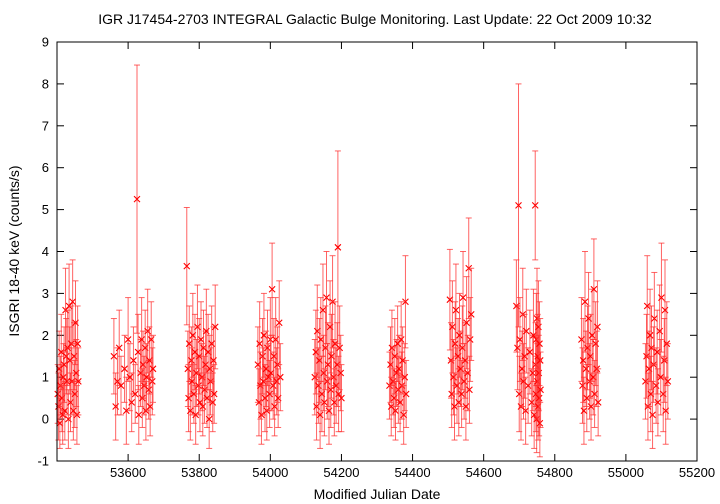 The width and height of the screenshot is (720, 504). I want to click on x-tick-label: 54400, so click(412, 472).